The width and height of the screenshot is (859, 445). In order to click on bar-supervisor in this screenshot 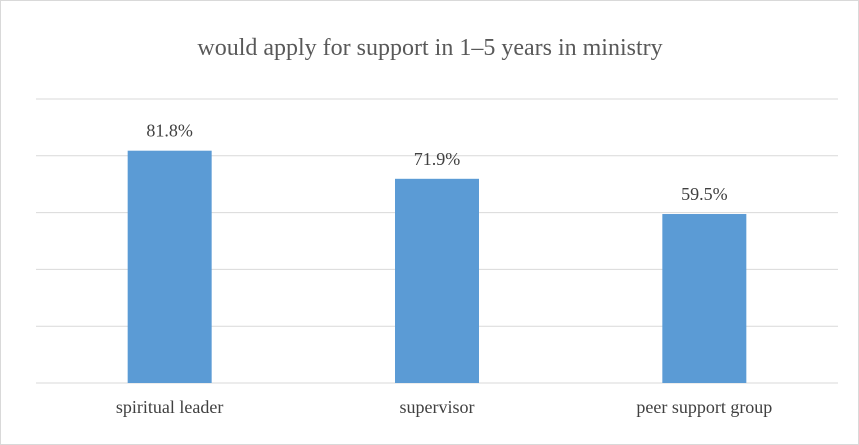, I will do `click(437, 280)`.